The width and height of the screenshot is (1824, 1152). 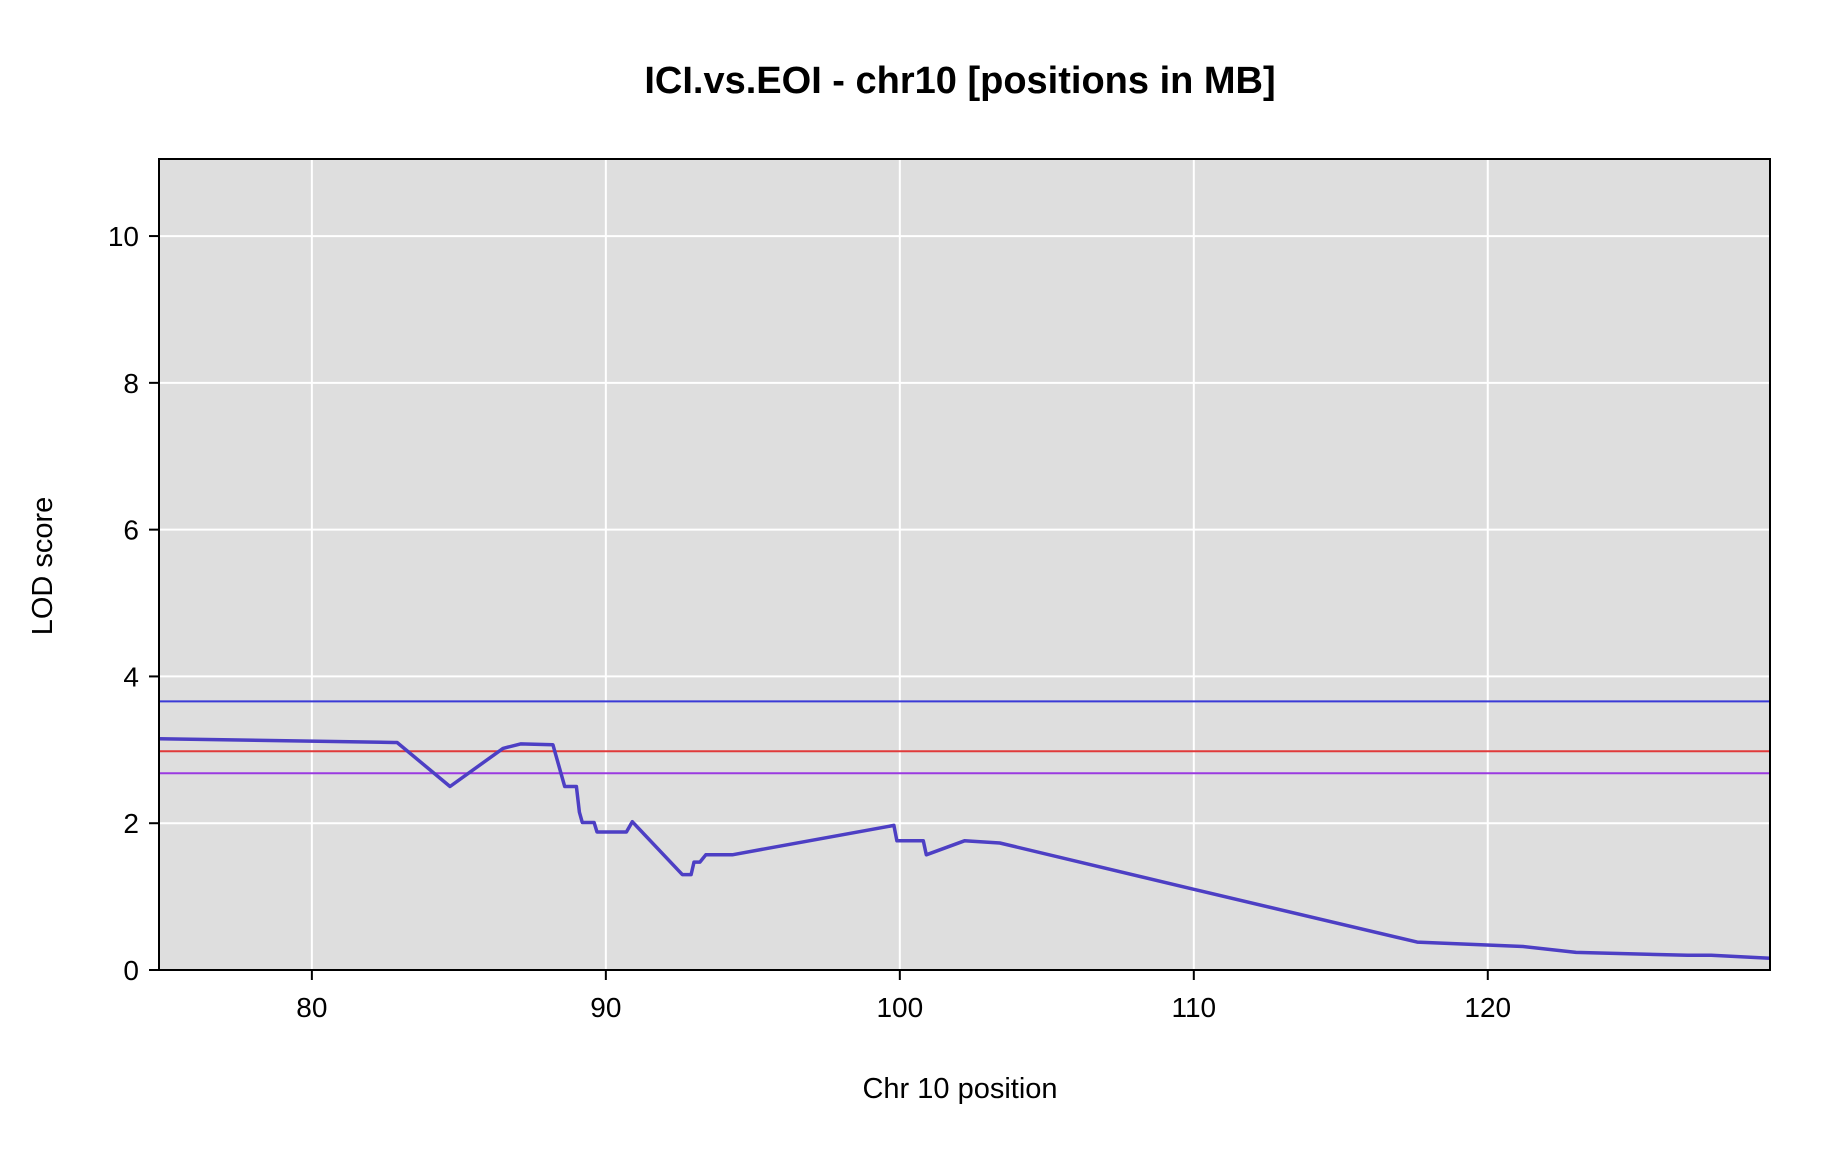 I want to click on y-tick-label: 2, so click(x=131, y=823).